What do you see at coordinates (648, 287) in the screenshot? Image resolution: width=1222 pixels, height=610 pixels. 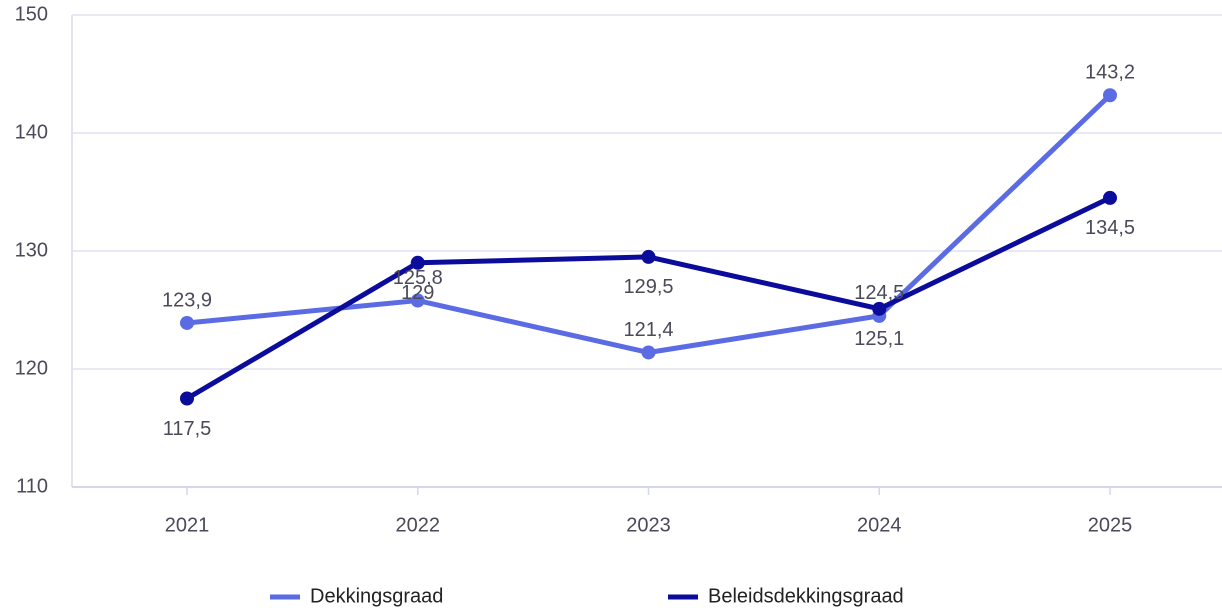 I see `data-label: 129,5` at bounding box center [648, 287].